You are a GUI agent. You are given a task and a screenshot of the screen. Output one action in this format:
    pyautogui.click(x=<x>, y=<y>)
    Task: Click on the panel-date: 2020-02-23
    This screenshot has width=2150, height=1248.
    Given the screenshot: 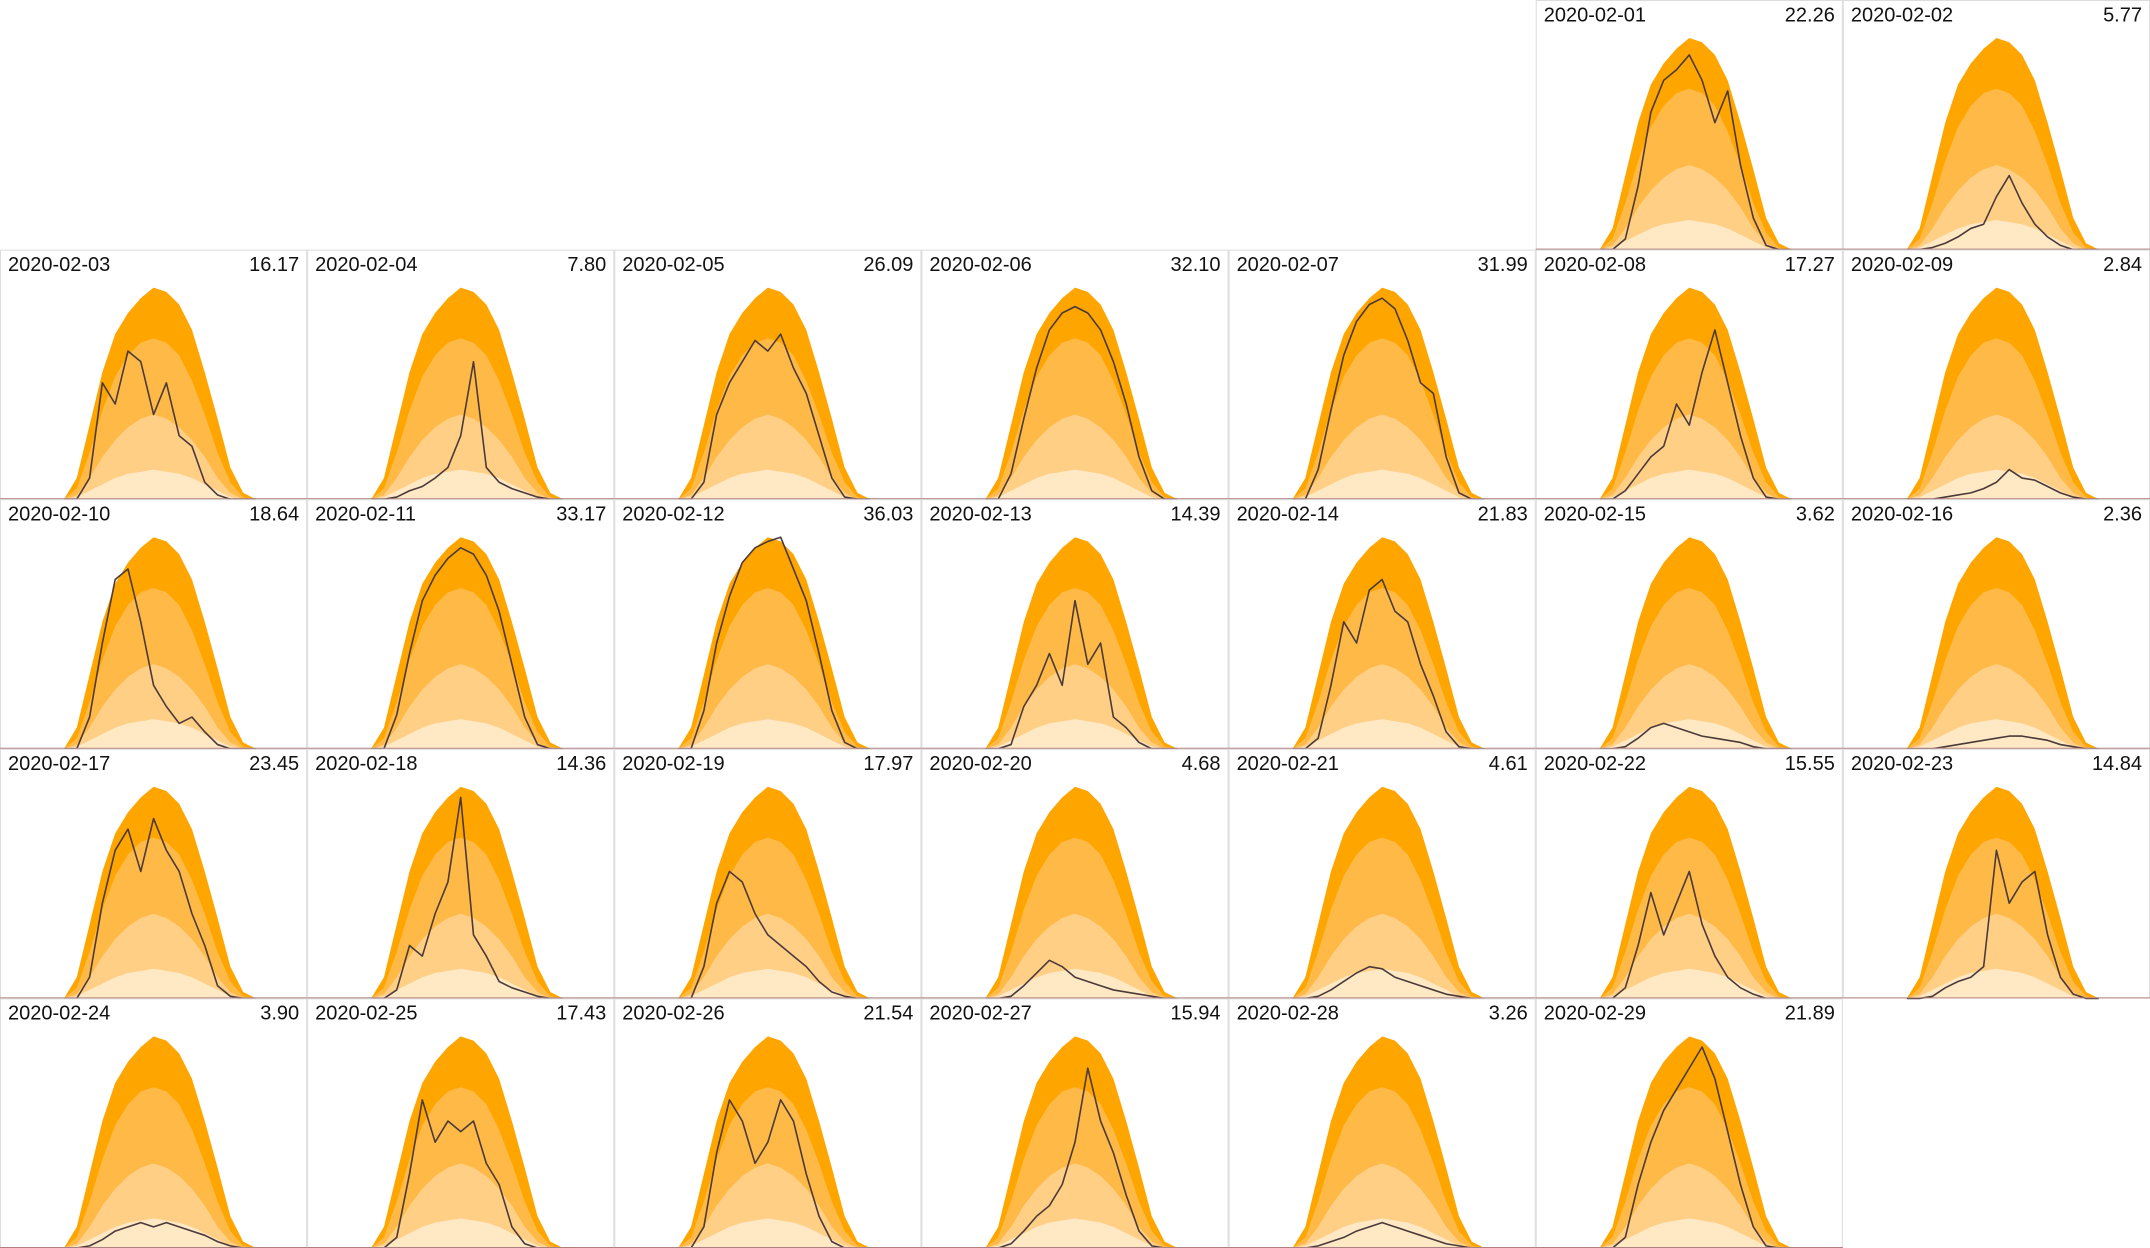 What is the action you would take?
    pyautogui.click(x=1902, y=764)
    